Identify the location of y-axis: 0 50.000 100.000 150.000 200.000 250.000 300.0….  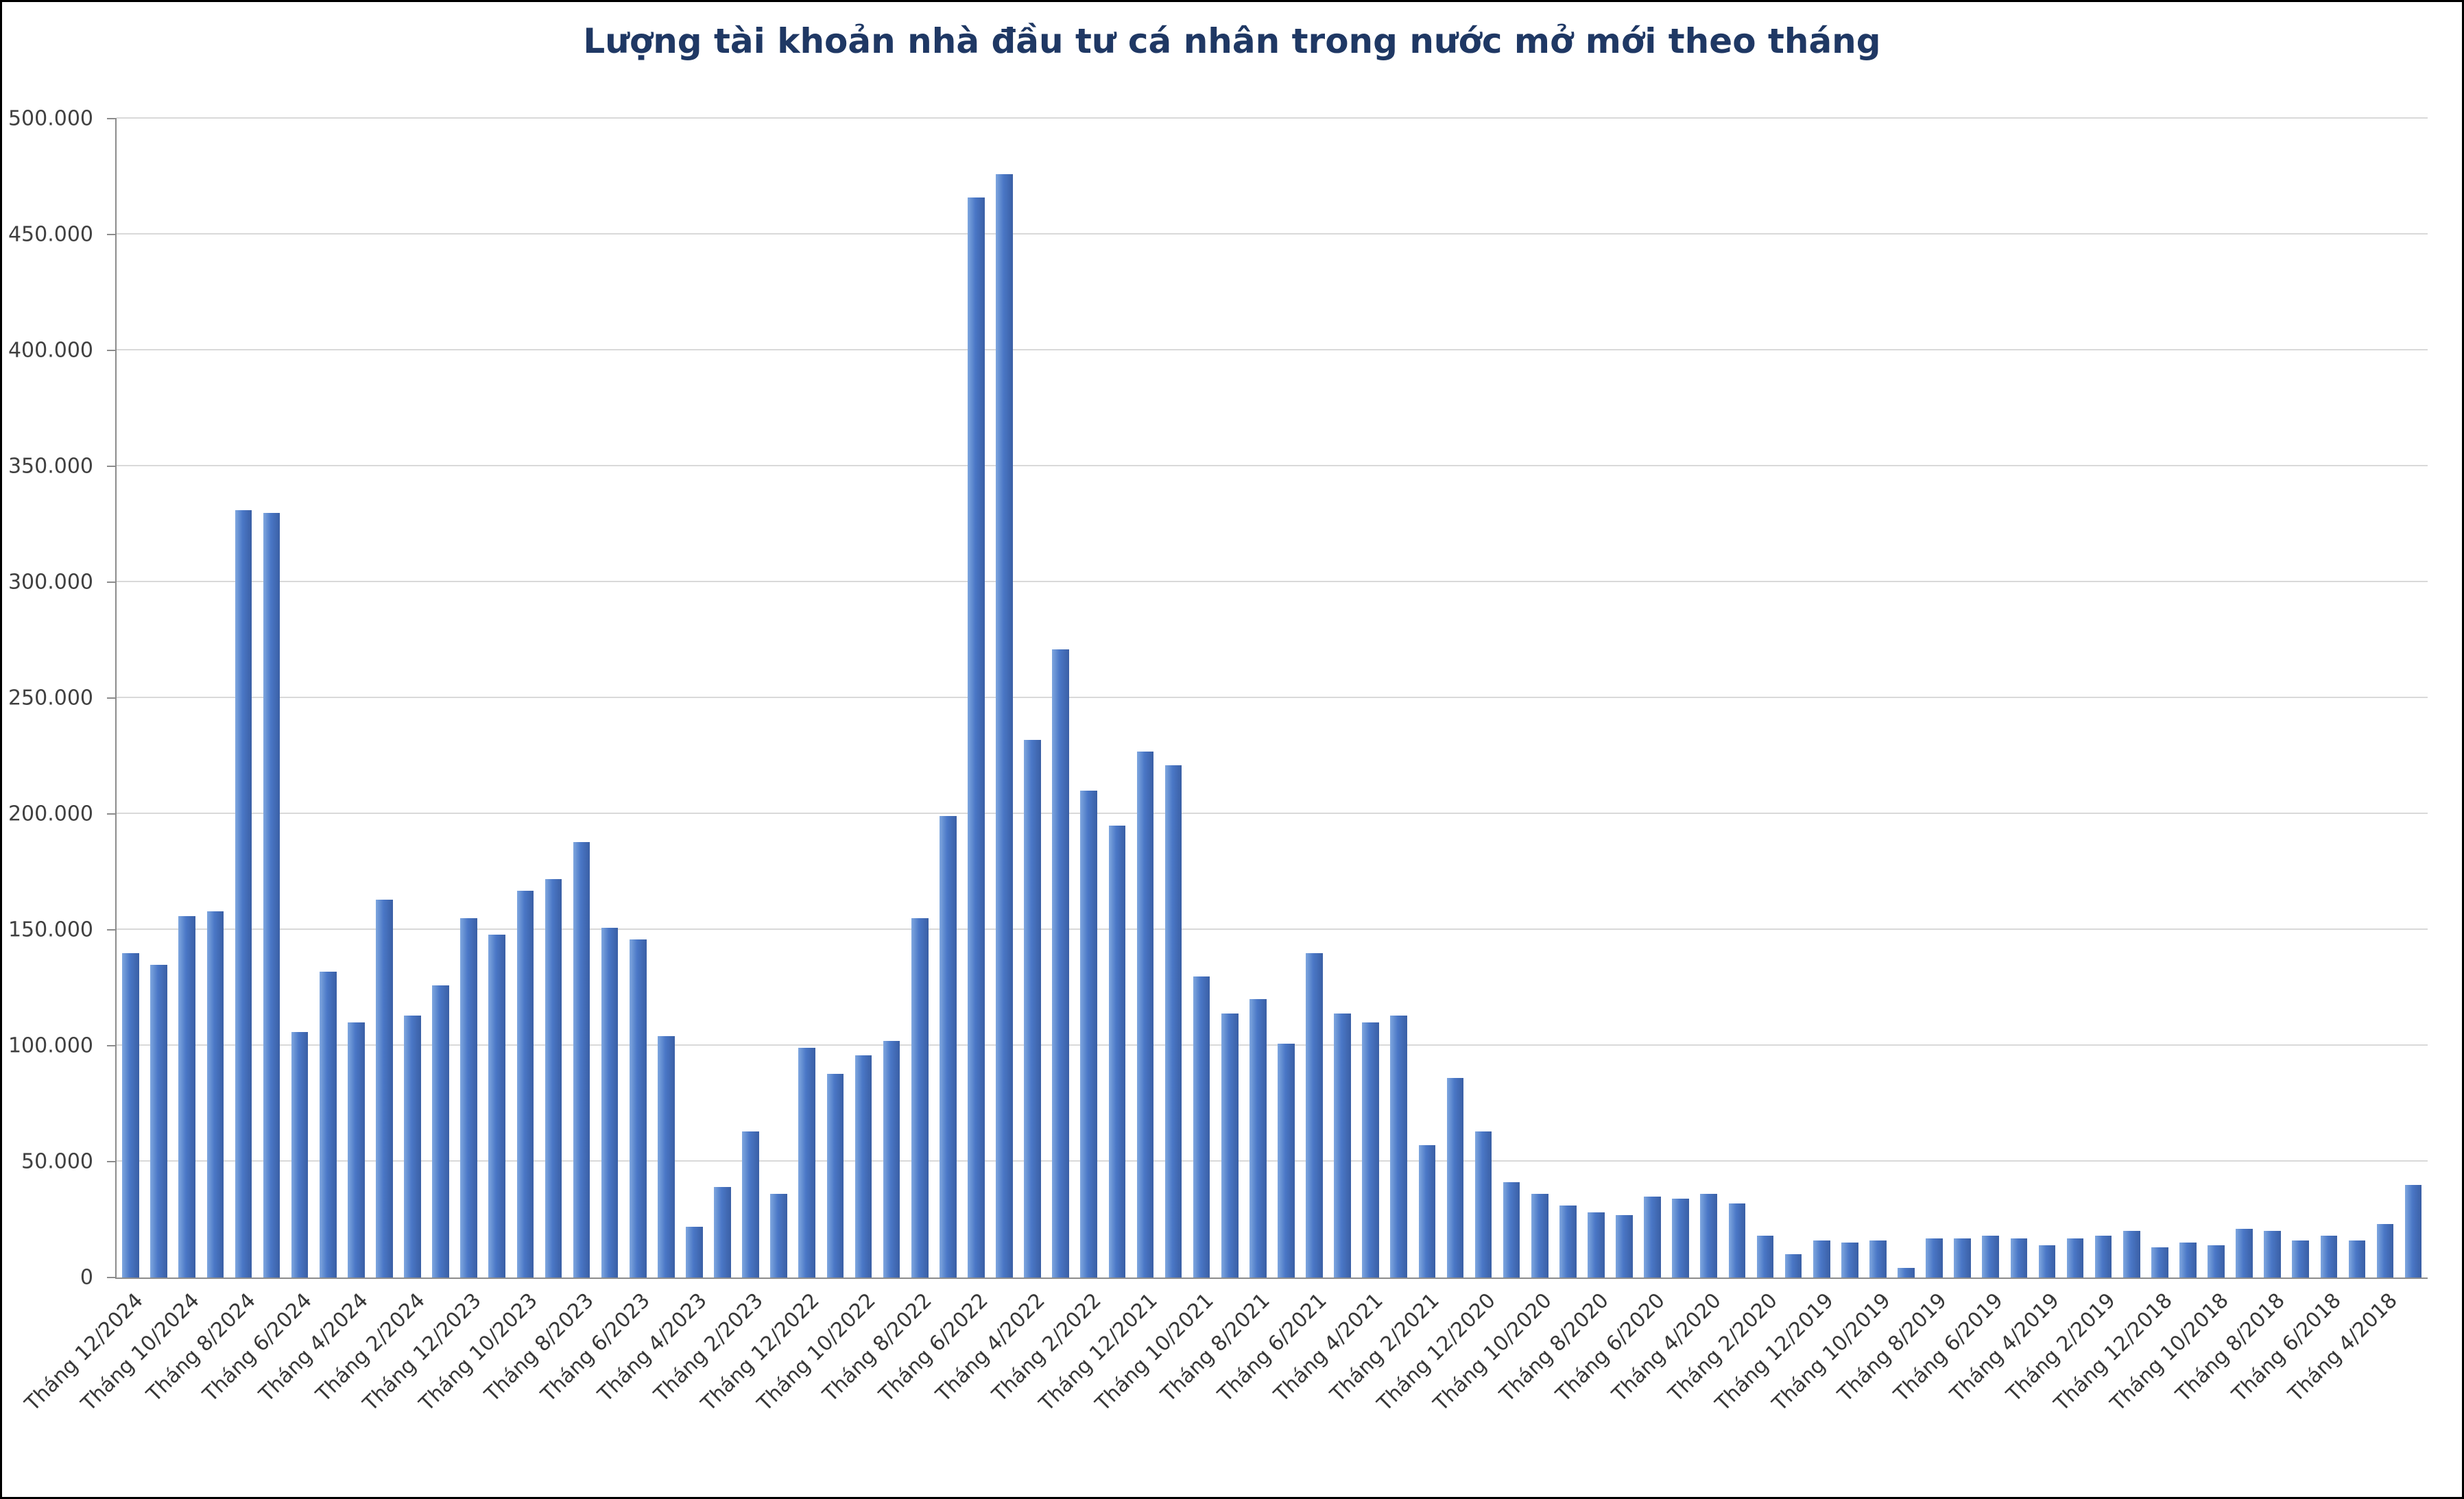
(62, 698).